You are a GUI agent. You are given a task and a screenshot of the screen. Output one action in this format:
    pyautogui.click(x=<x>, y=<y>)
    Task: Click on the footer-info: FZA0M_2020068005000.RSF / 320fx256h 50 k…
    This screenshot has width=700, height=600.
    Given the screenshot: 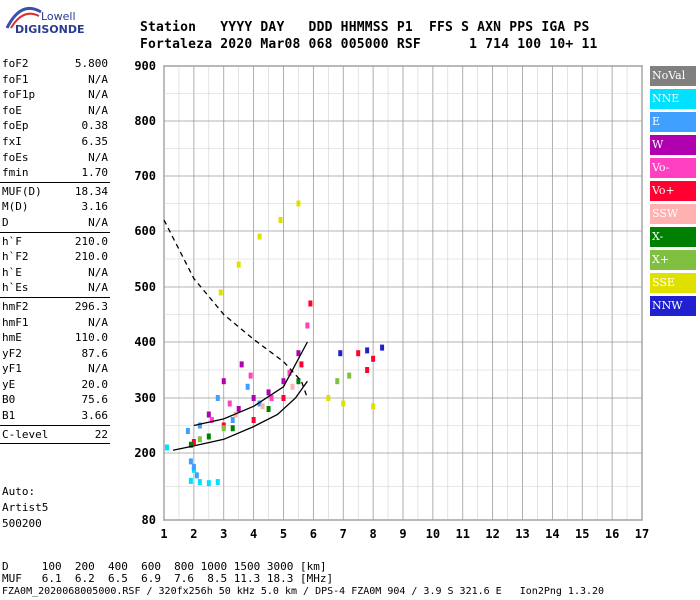 What is the action you would take?
    pyautogui.click(x=303, y=591)
    